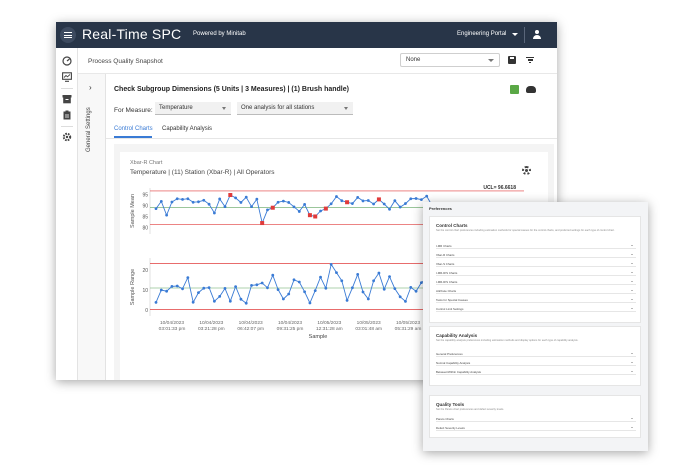 This screenshot has width=700, height=475. Describe the element at coordinates (524, 35) in the screenshot. I see `divider` at that location.